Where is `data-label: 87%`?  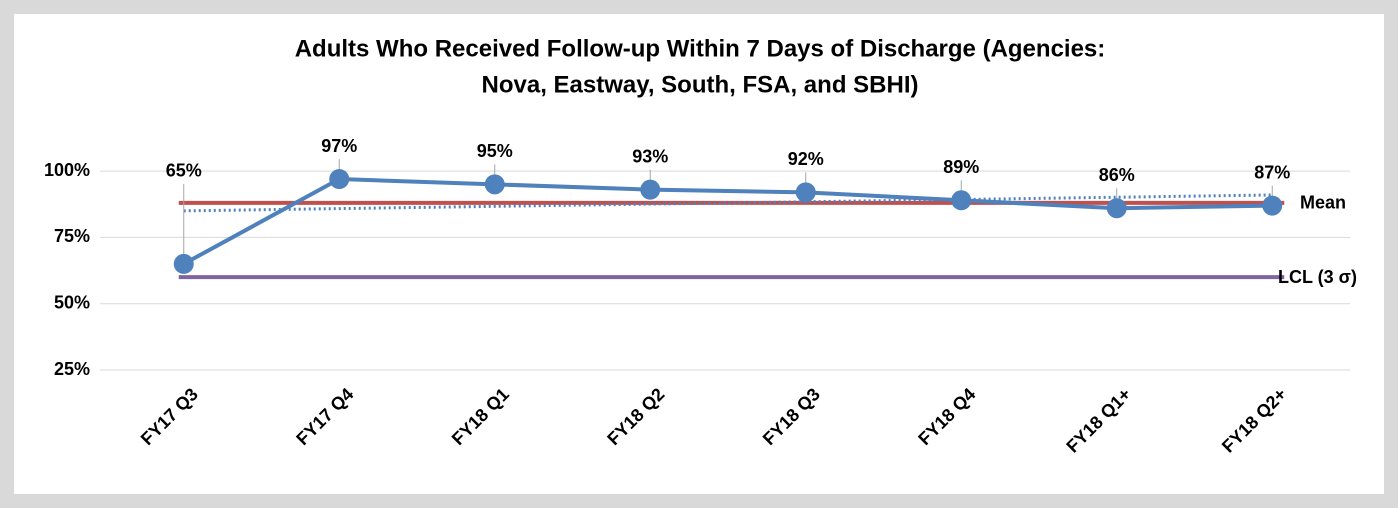
data-label: 87% is located at coordinates (1272, 172).